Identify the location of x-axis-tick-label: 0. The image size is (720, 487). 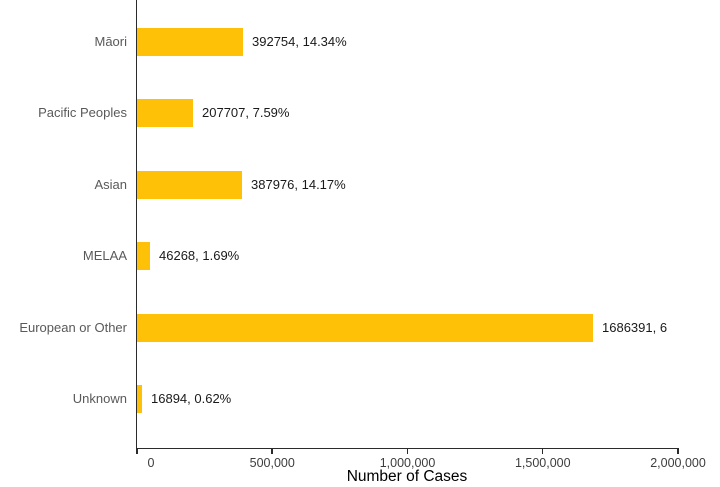
(151, 463).